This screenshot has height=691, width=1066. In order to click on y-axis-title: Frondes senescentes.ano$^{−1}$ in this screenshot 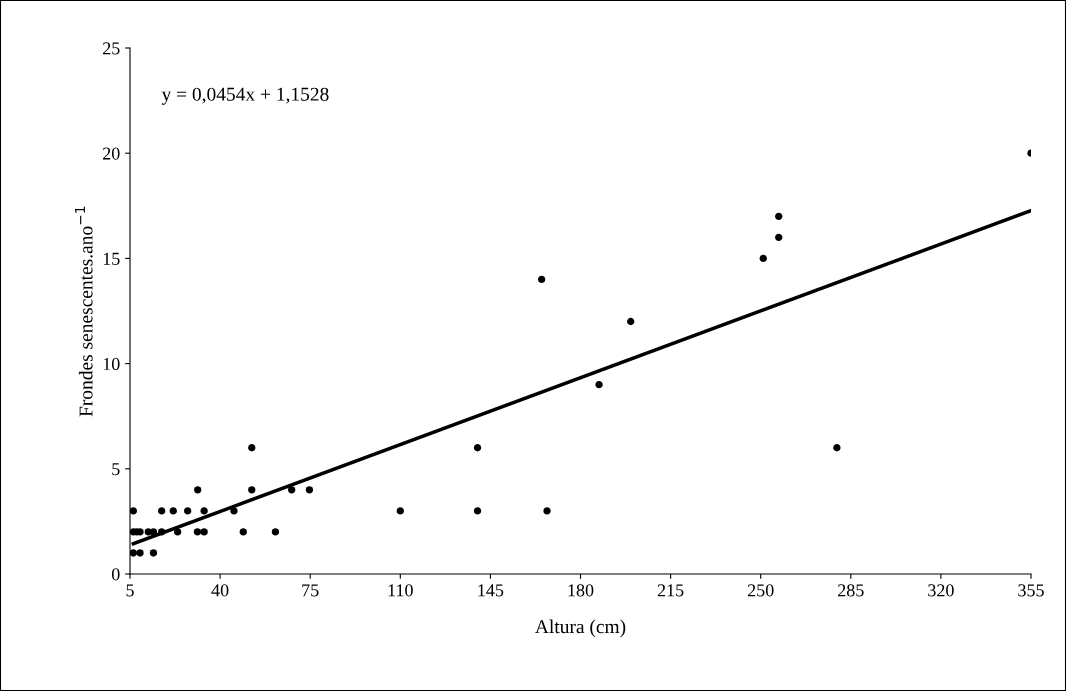, I will do `click(84, 311)`.